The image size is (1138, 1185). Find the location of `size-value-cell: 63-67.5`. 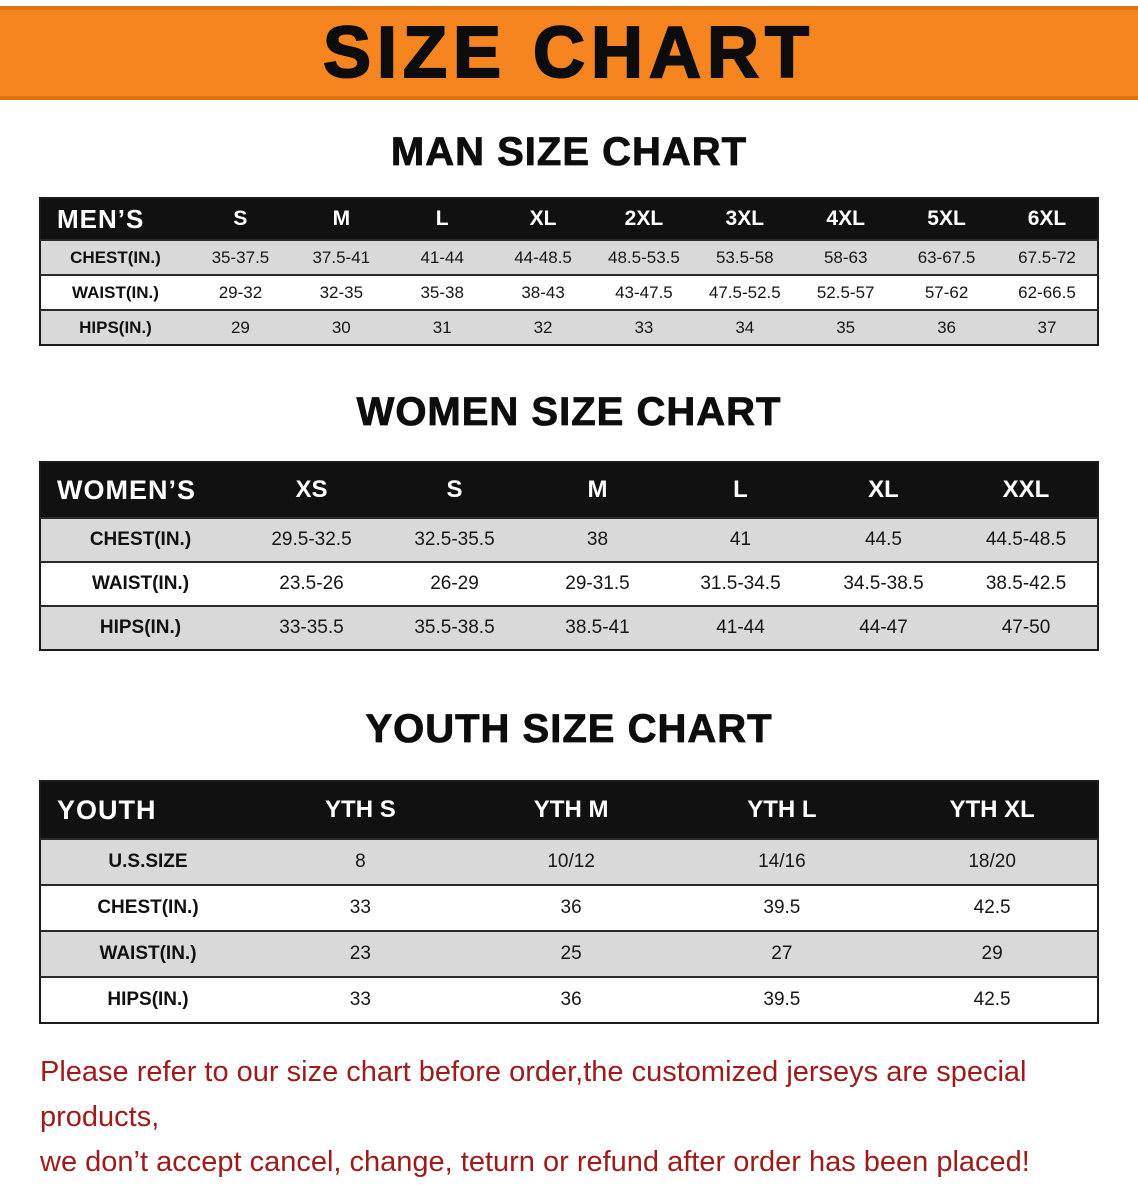

size-value-cell: 63-67.5 is located at coordinates (946, 257).